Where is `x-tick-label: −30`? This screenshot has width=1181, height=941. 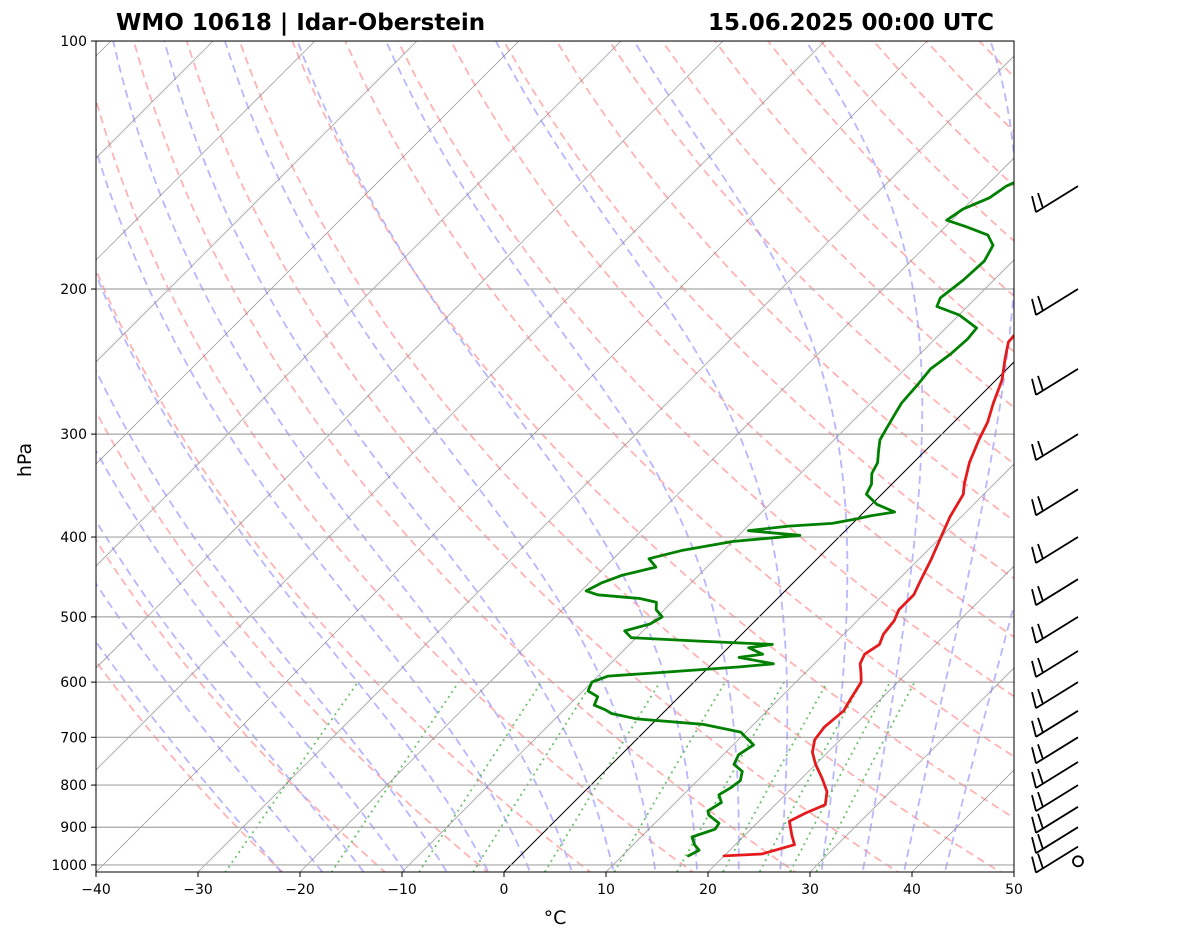 x-tick-label: −30 is located at coordinates (198, 890).